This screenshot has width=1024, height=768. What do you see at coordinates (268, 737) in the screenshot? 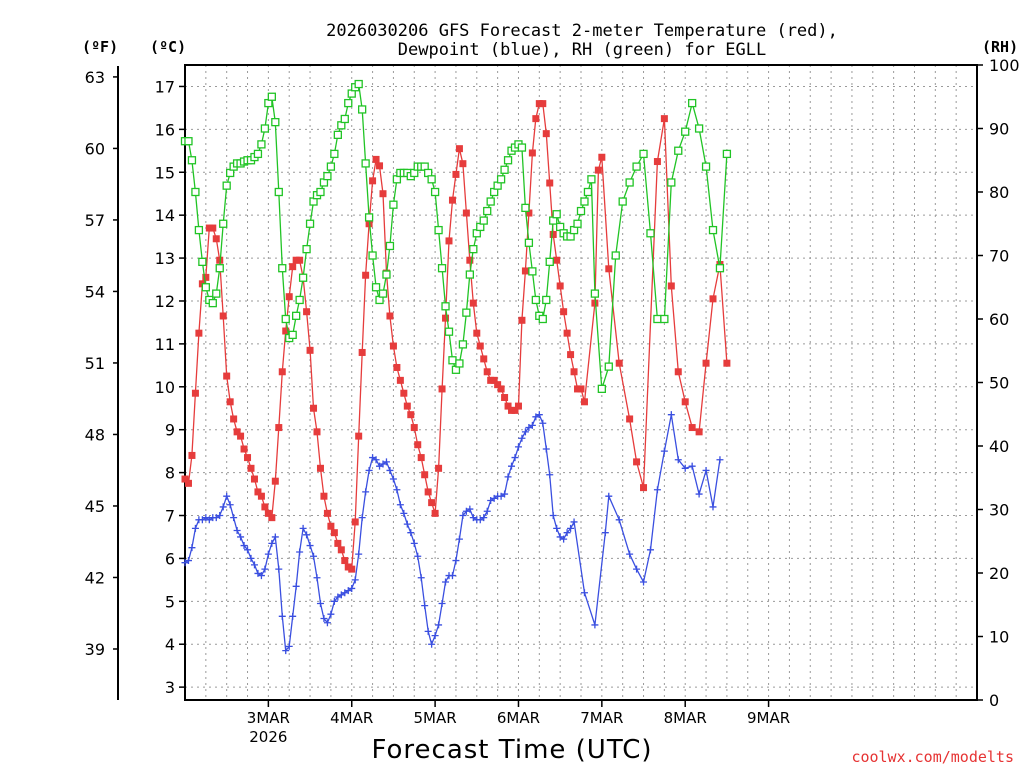
I see `x-tick-year-label: 2026` at bounding box center [268, 737].